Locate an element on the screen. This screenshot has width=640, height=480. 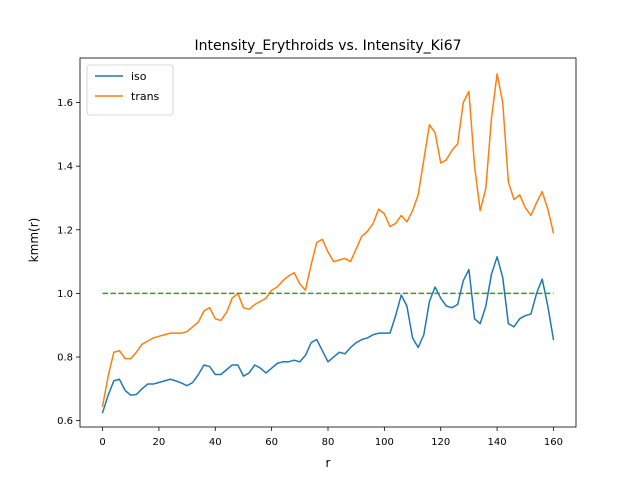
y-tick-label: 1.2 is located at coordinates (65, 230).